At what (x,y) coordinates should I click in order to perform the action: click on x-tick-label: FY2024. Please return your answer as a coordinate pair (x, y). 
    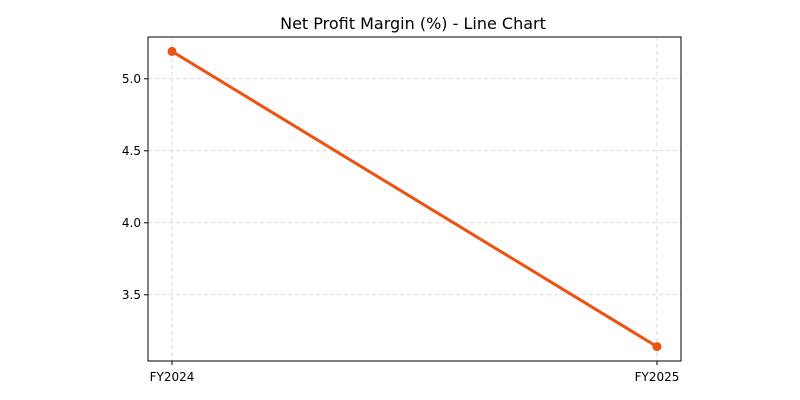
    Looking at the image, I should click on (172, 377).